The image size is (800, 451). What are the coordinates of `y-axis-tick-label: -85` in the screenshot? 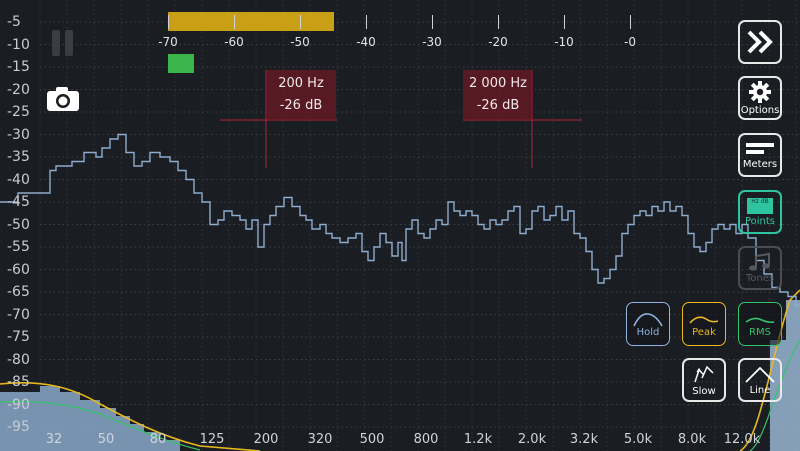 It's located at (18, 382).